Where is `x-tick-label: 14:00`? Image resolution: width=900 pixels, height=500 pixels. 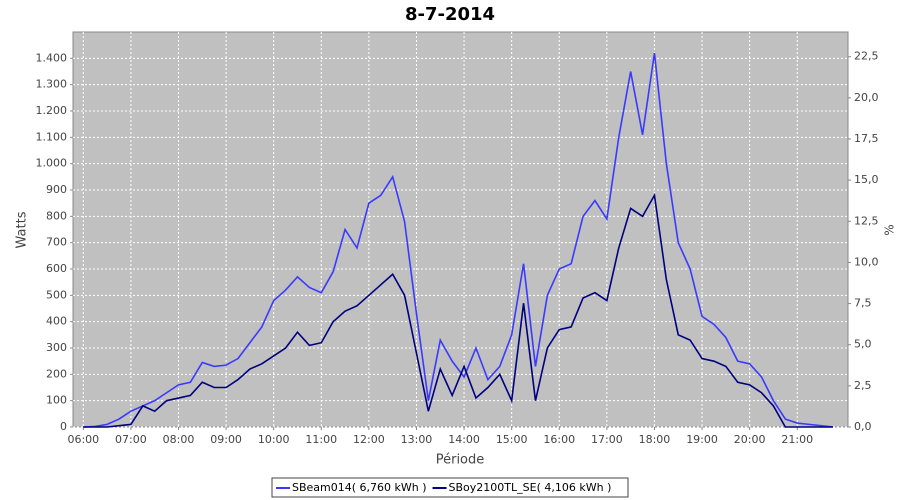
x-tick-label: 14:00 is located at coordinates (464, 439).